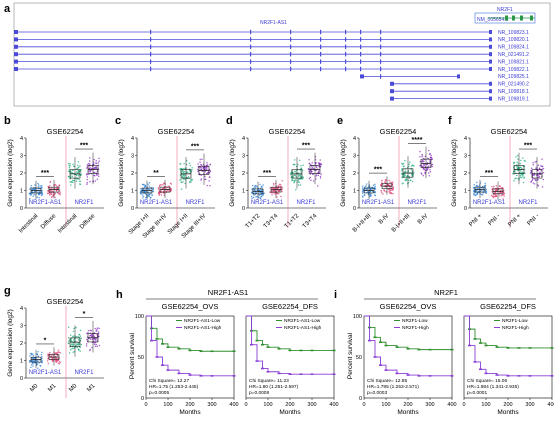  What do you see at coordinates (259, 393) in the screenshot?
I see `km-stat: p=0.0008` at bounding box center [259, 393].